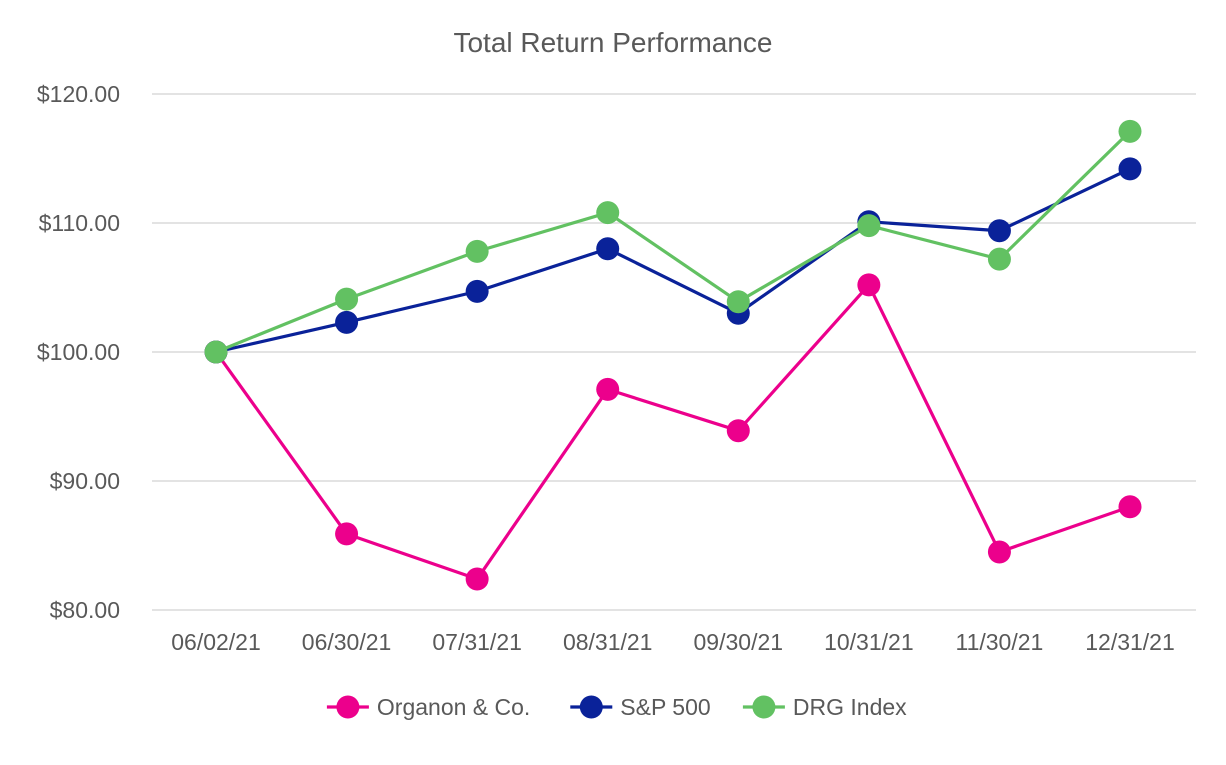 Image resolution: width=1226 pixels, height=765 pixels. I want to click on x-tick-label: 10/31/21, so click(869, 642).